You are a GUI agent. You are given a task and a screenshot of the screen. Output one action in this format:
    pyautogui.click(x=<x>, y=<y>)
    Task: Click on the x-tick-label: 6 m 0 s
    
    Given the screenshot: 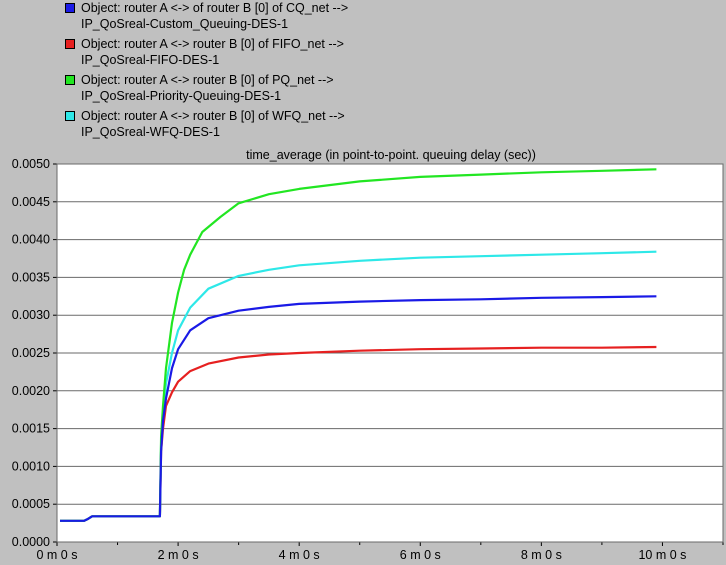 What is the action you would take?
    pyautogui.click(x=420, y=555)
    